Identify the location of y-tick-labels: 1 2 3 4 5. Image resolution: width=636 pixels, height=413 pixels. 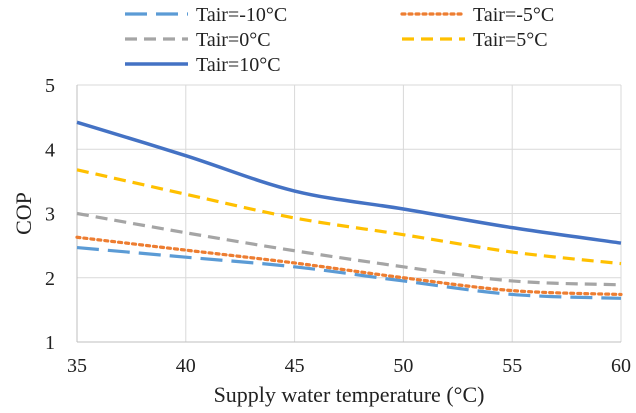
(50, 214).